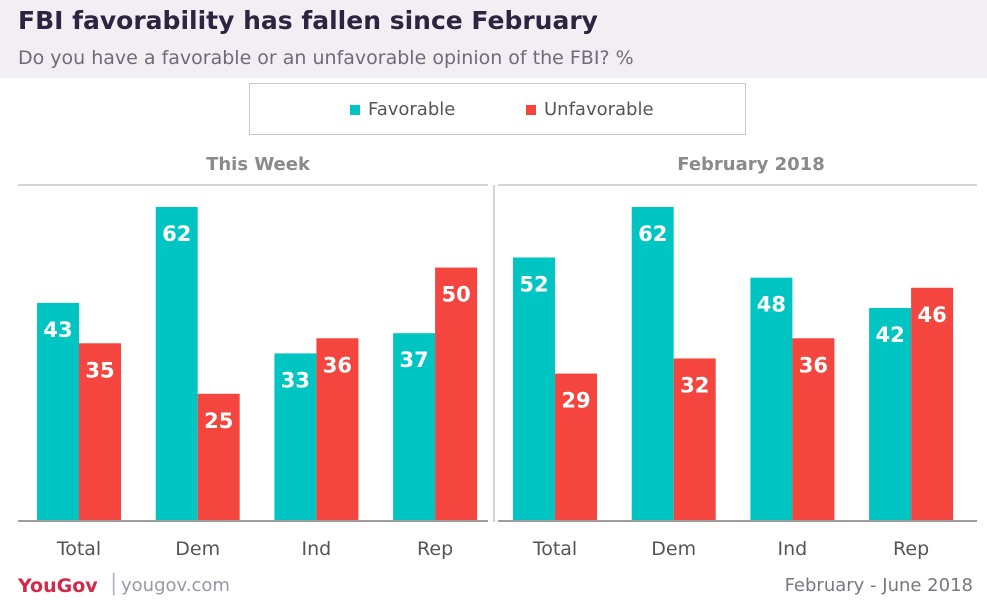  I want to click on legend: Favorable Unfavorable, so click(497, 109).